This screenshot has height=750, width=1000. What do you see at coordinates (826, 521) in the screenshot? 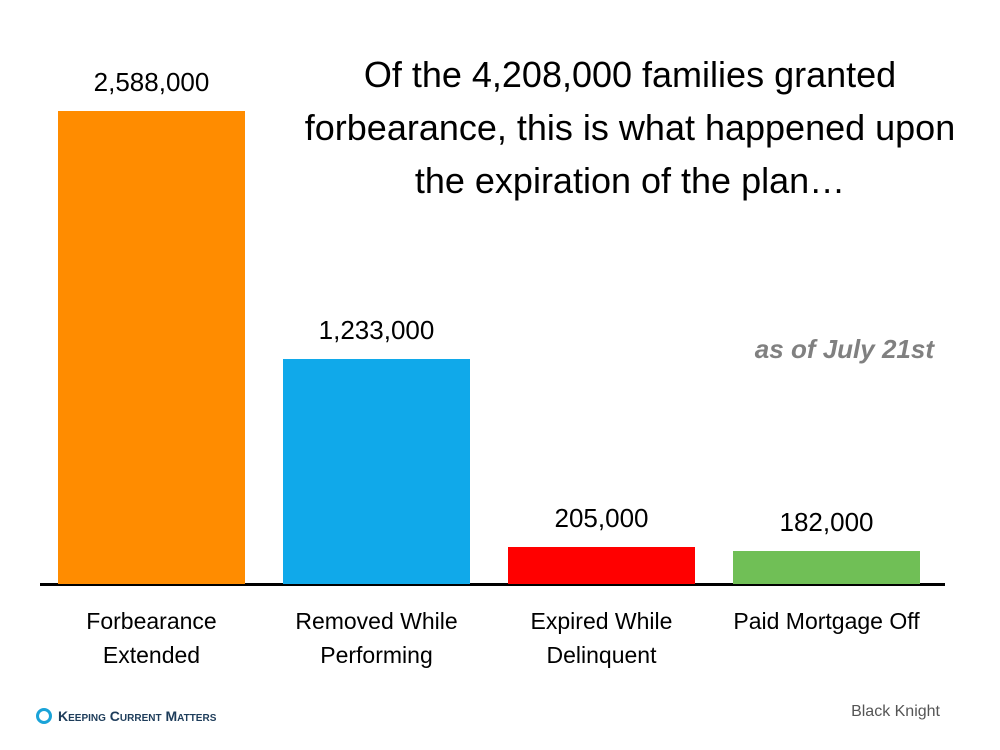
I see `value-label: 182,000` at bounding box center [826, 521].